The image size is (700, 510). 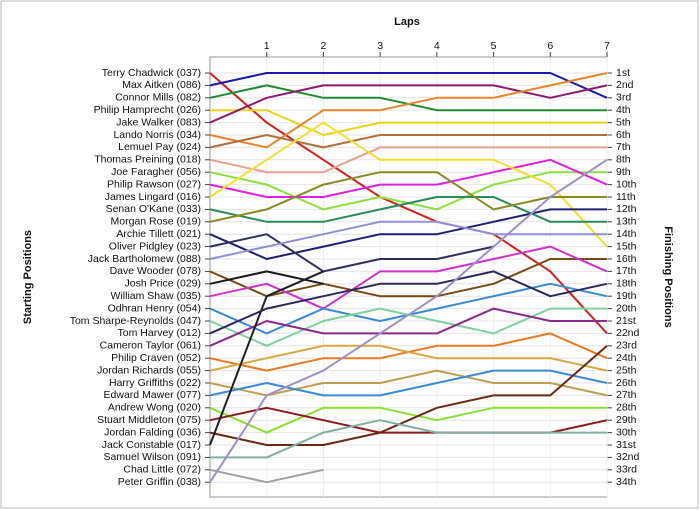 What do you see at coordinates (158, 234) in the screenshot?
I see `driver-label: Archie Tillett (021)` at bounding box center [158, 234].